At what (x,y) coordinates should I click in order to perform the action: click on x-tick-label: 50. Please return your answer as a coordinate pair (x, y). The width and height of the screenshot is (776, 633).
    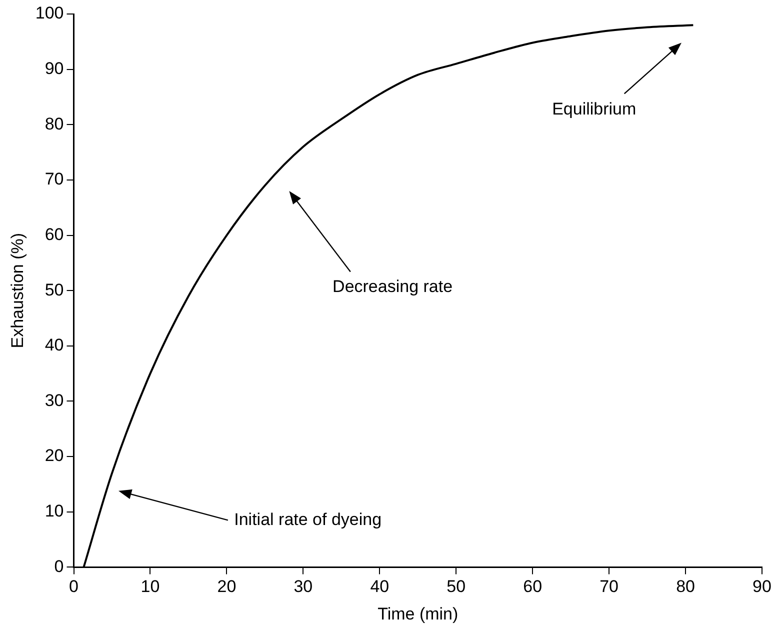
    Looking at the image, I should click on (456, 586).